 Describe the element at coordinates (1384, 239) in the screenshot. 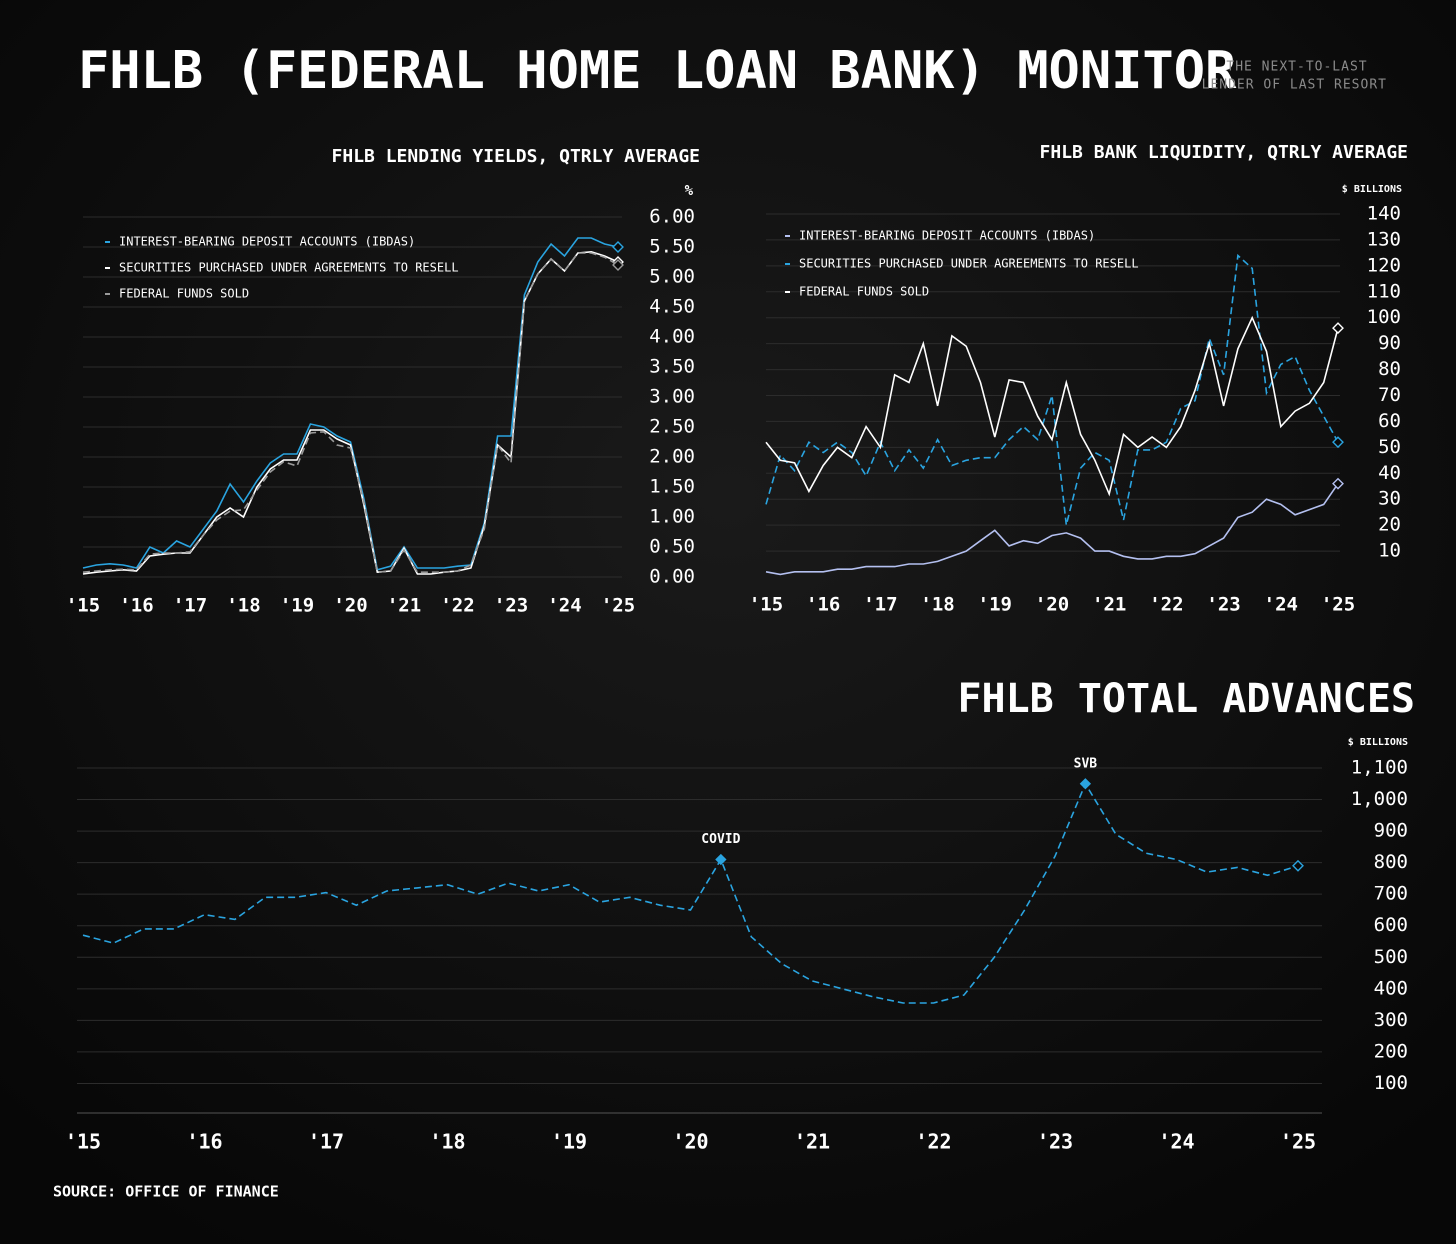

I see `y-tick-label: 130` at that location.